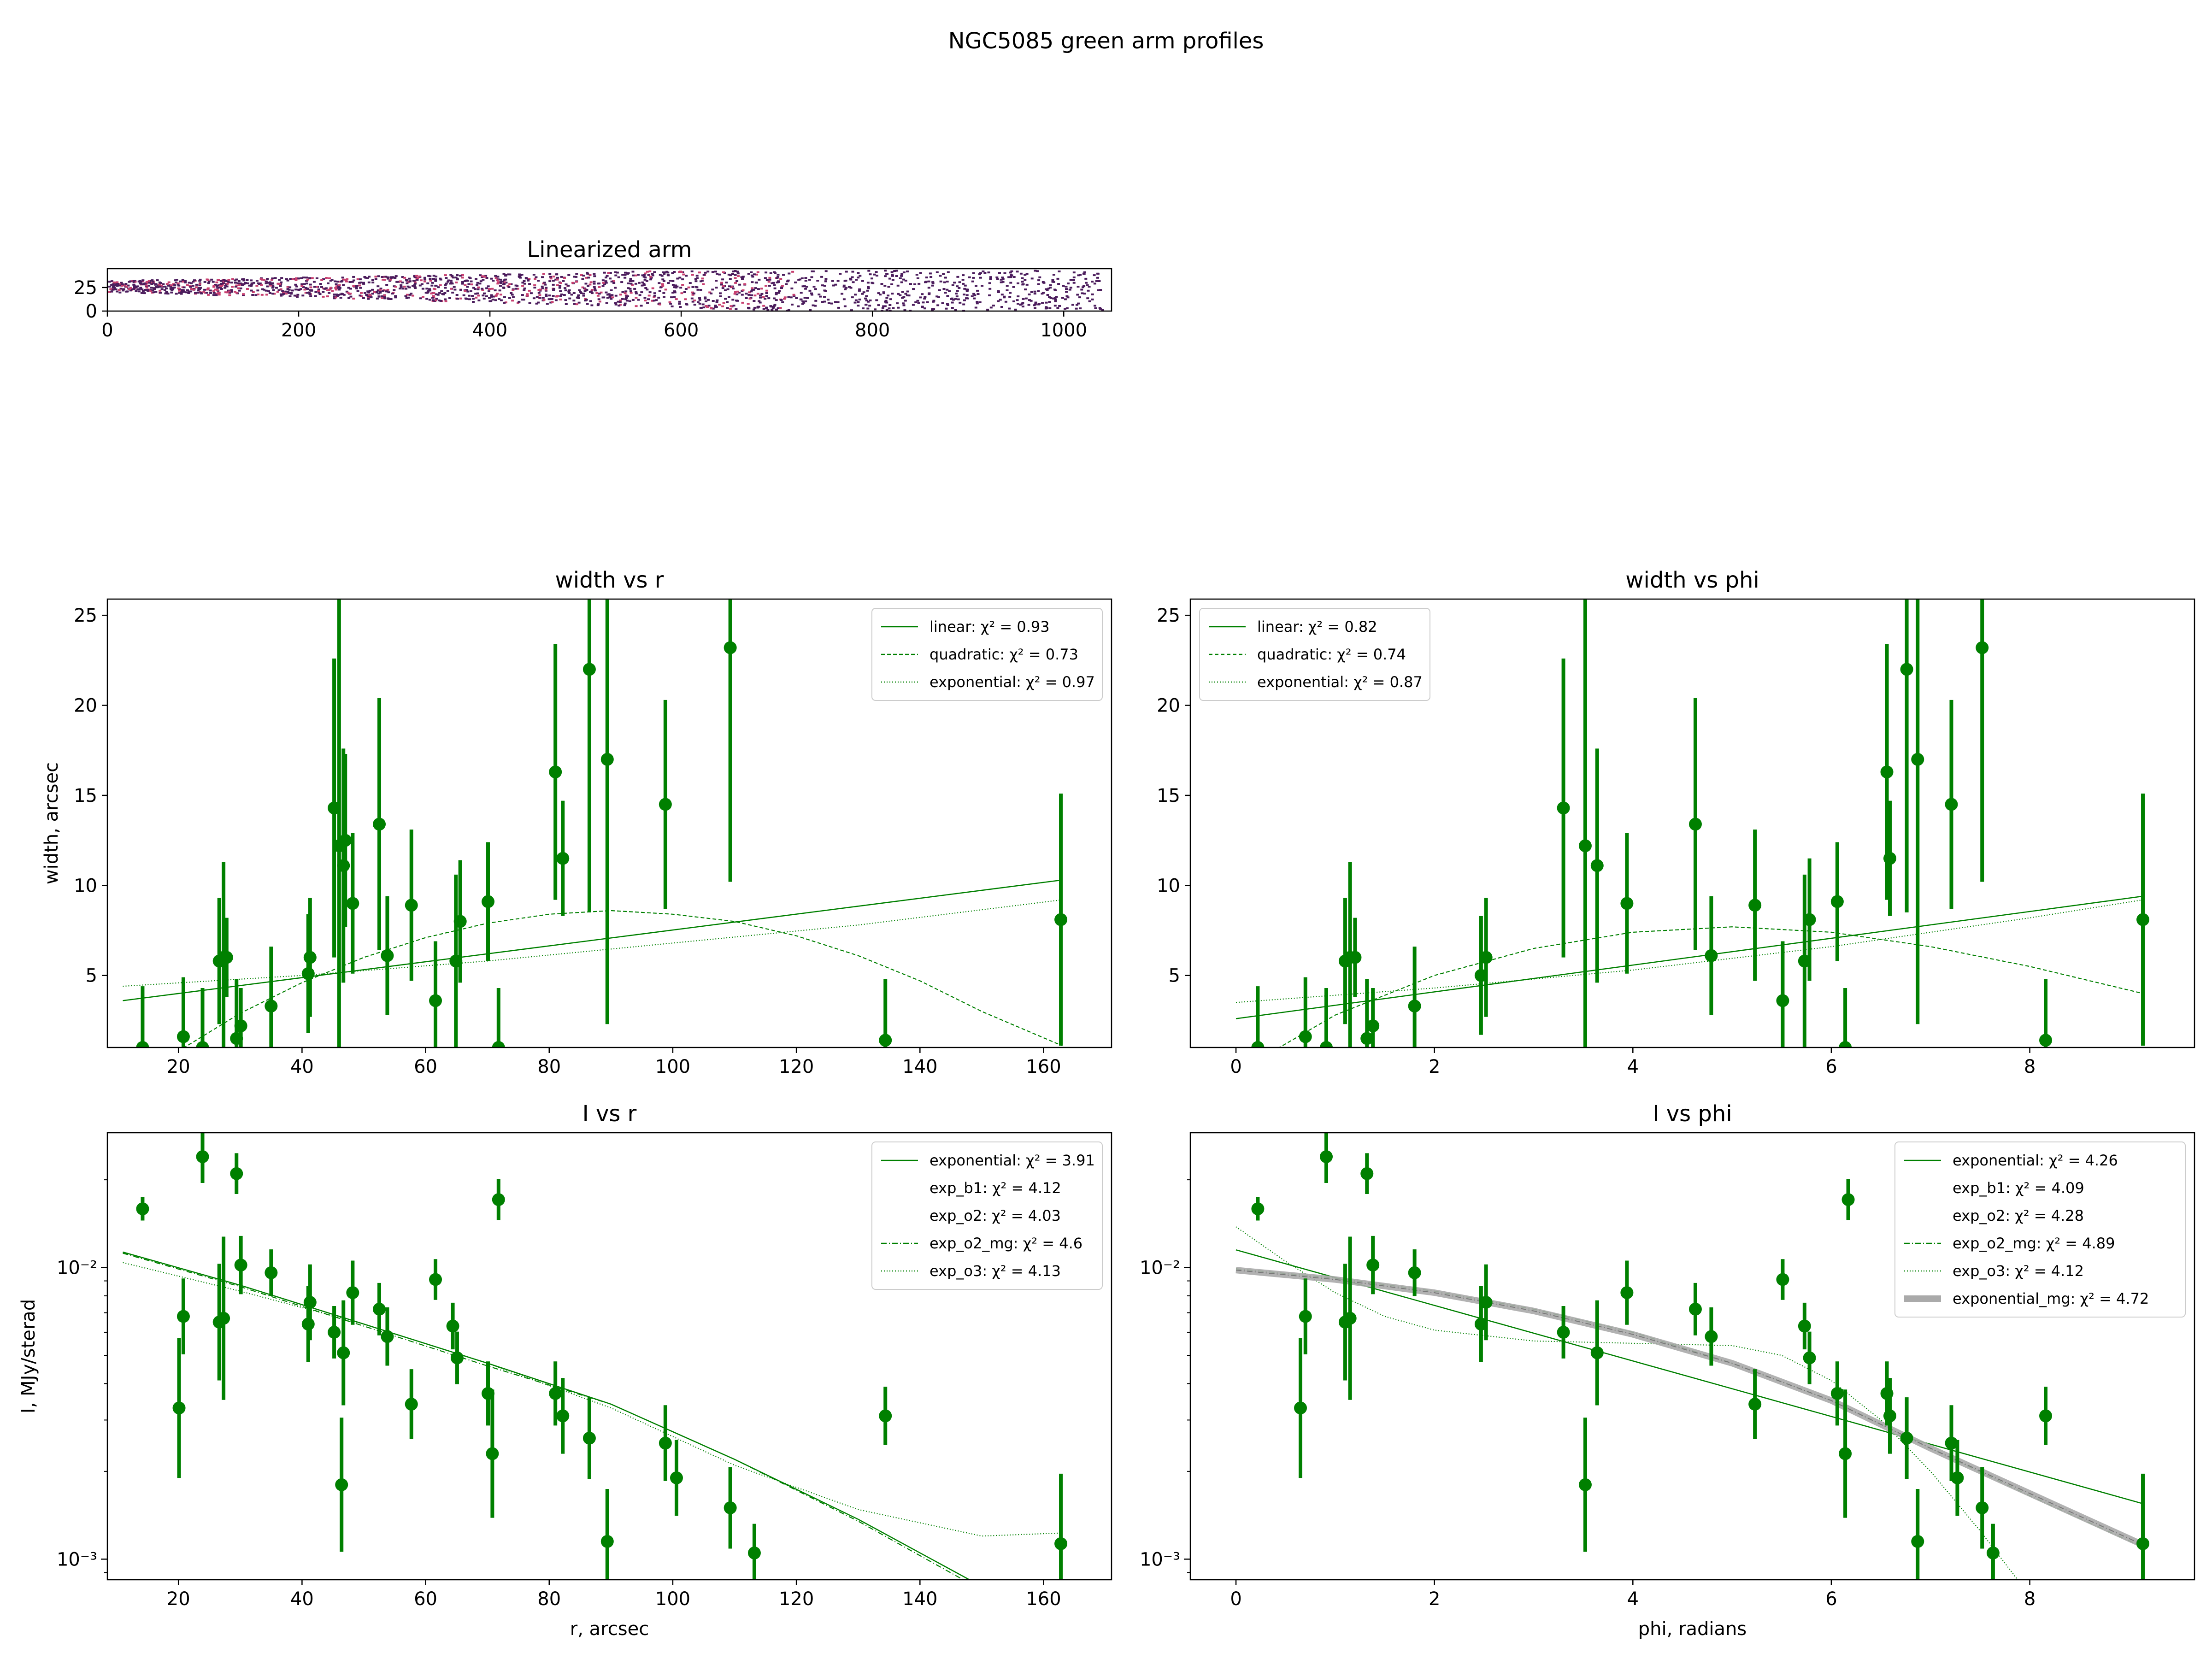 This screenshot has width=2212, height=1659. I want to click on legend-label-exponential: exponential: χ² = 3.91, so click(1012, 1160).